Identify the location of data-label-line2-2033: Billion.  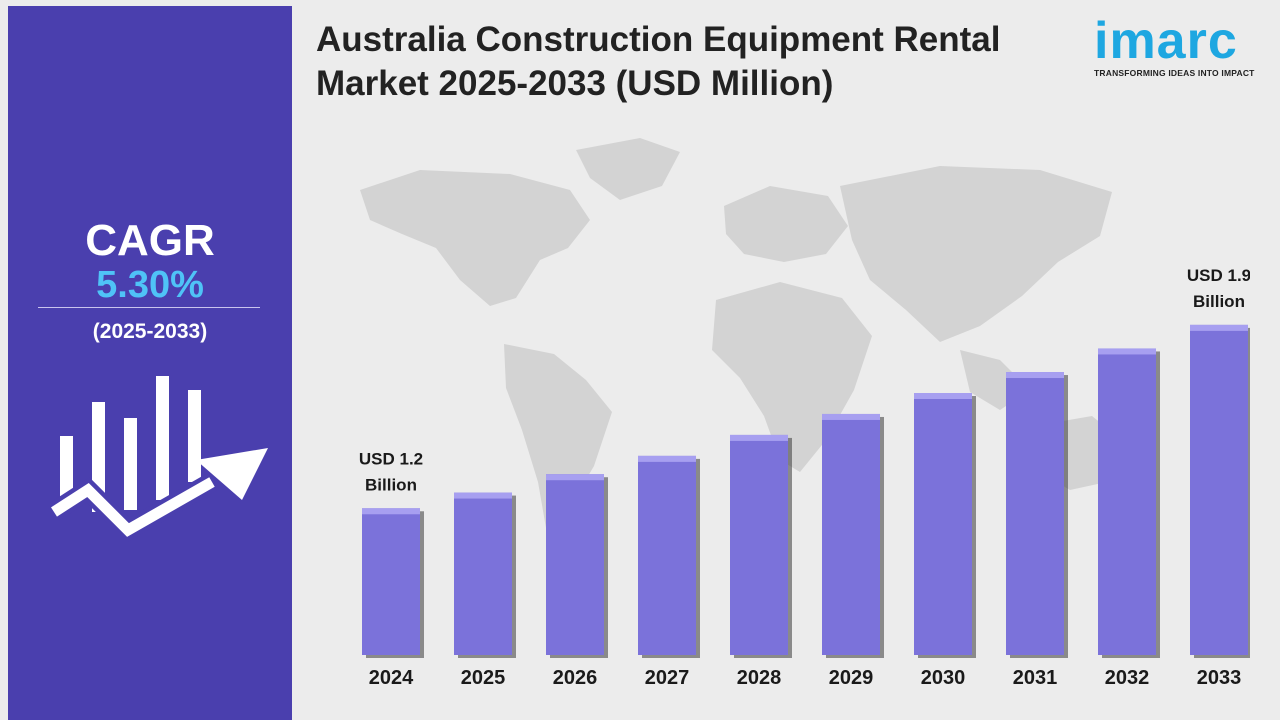
(1219, 301).